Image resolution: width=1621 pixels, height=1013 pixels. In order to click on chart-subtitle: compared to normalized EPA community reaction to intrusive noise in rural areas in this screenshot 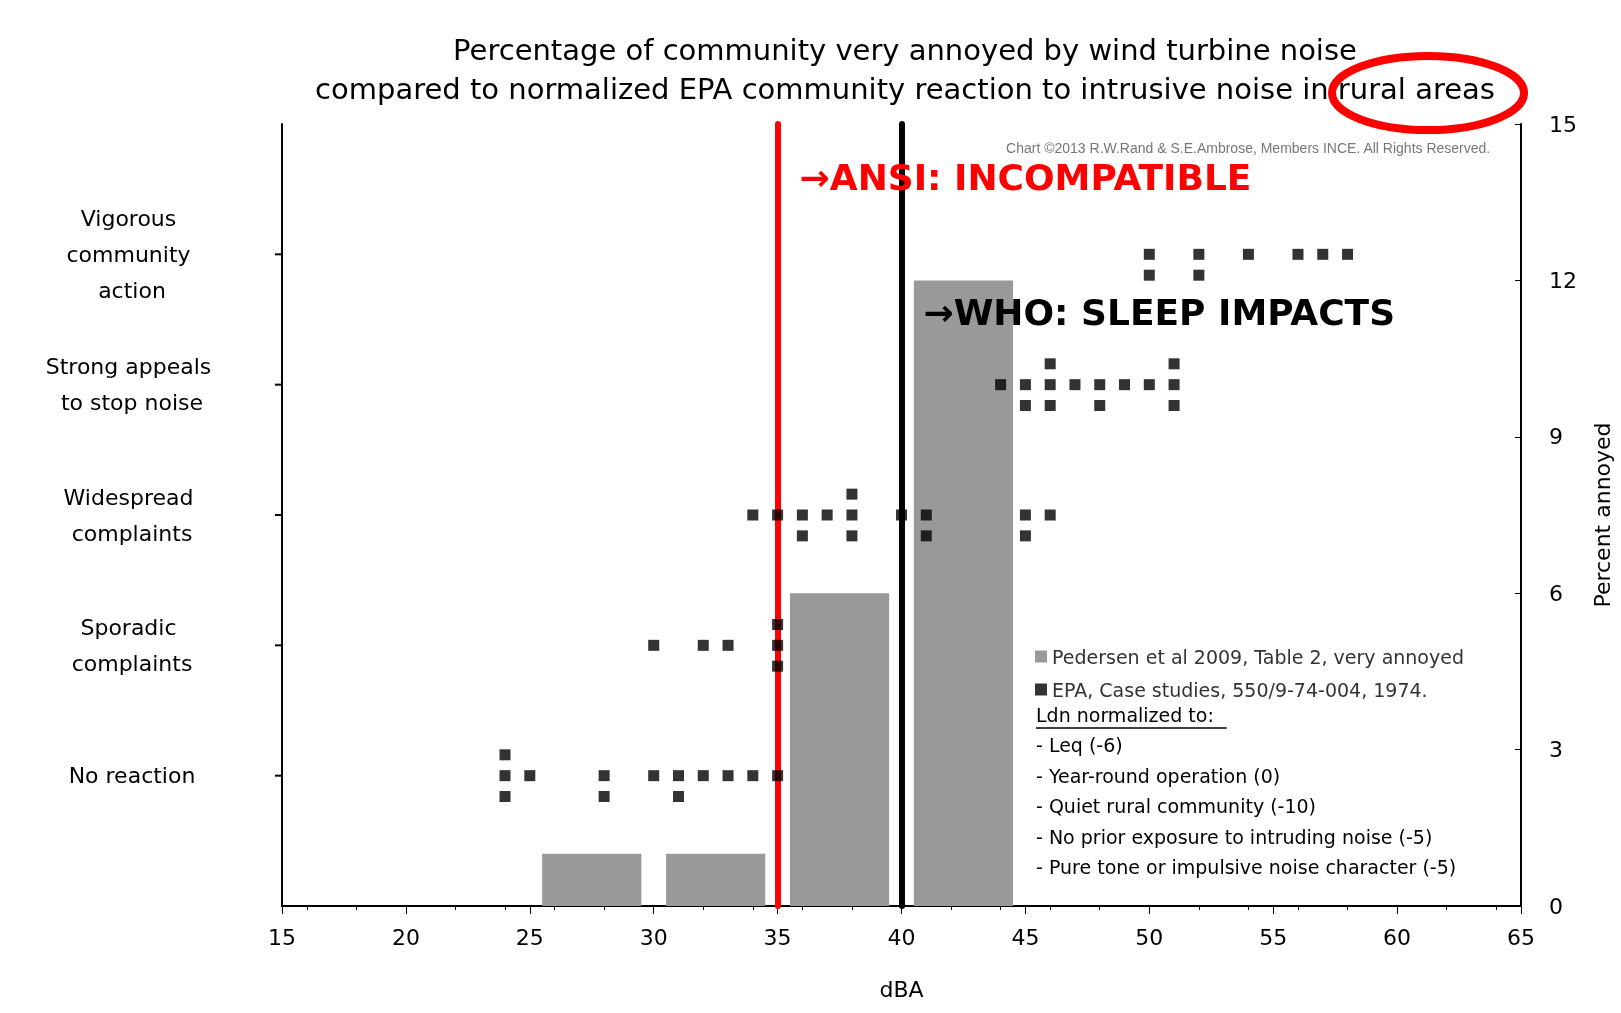, I will do `click(905, 88)`.